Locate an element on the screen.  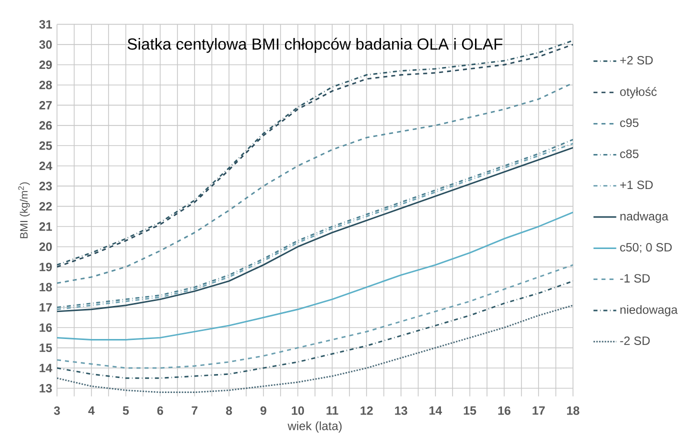
x-tick-label: 10 is located at coordinates (298, 410).